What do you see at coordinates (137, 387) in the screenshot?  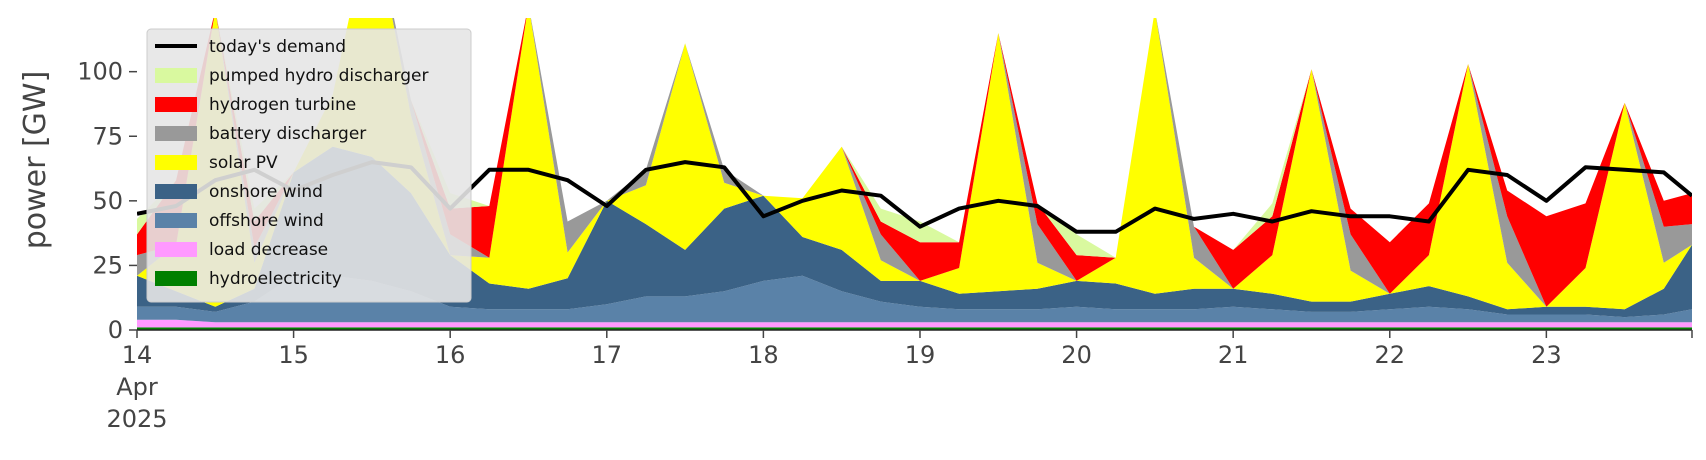 I see `x-tick-label: Apr` at bounding box center [137, 387].